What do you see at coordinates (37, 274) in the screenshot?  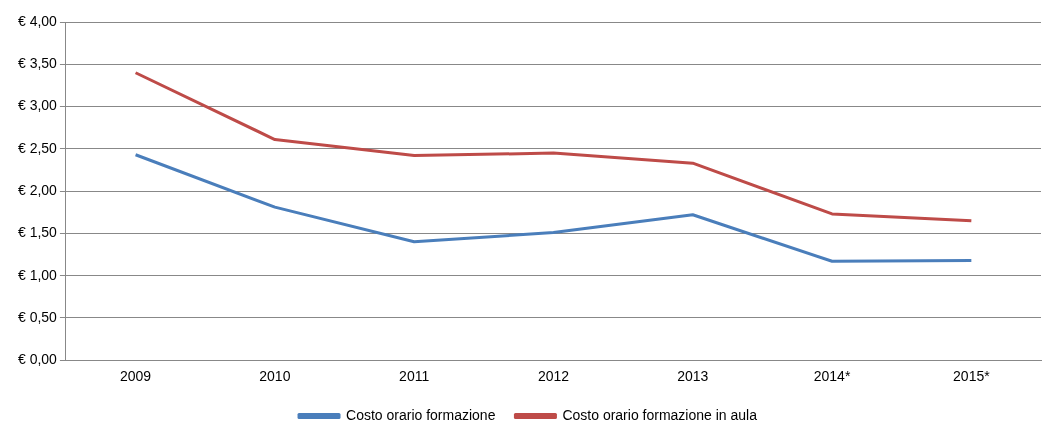 I see `y-tick-label: € 1,00` at bounding box center [37, 274].